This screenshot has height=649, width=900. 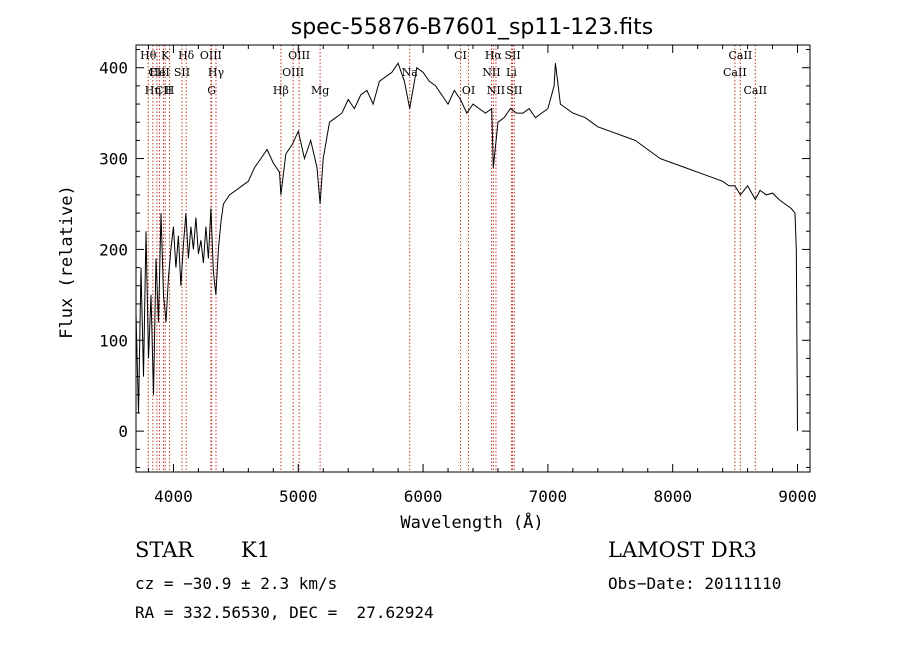 What do you see at coordinates (216, 72) in the screenshot?
I see `line-label: Hγ` at bounding box center [216, 72].